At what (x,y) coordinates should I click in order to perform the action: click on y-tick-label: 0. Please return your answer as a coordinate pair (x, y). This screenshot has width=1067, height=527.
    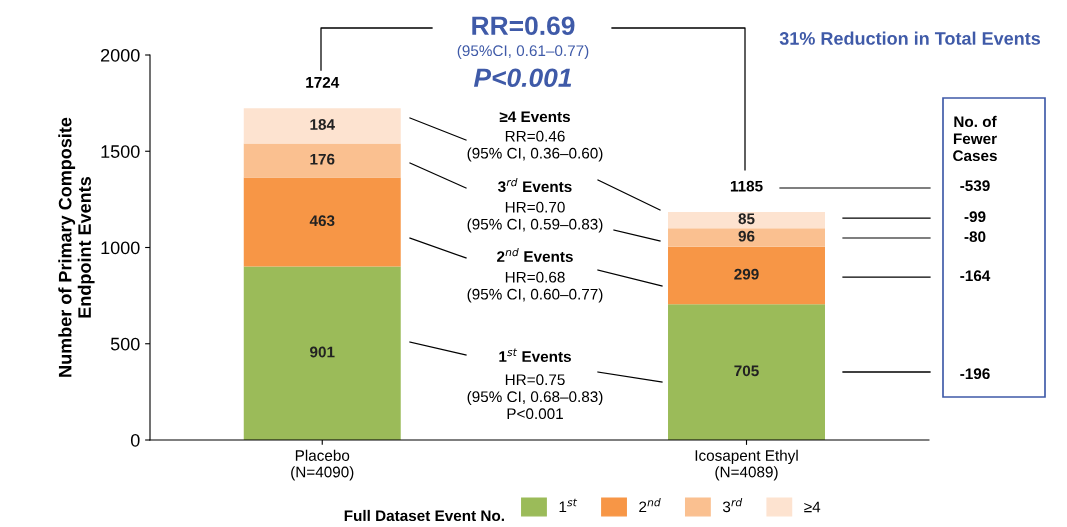
    Looking at the image, I should click on (135, 440).